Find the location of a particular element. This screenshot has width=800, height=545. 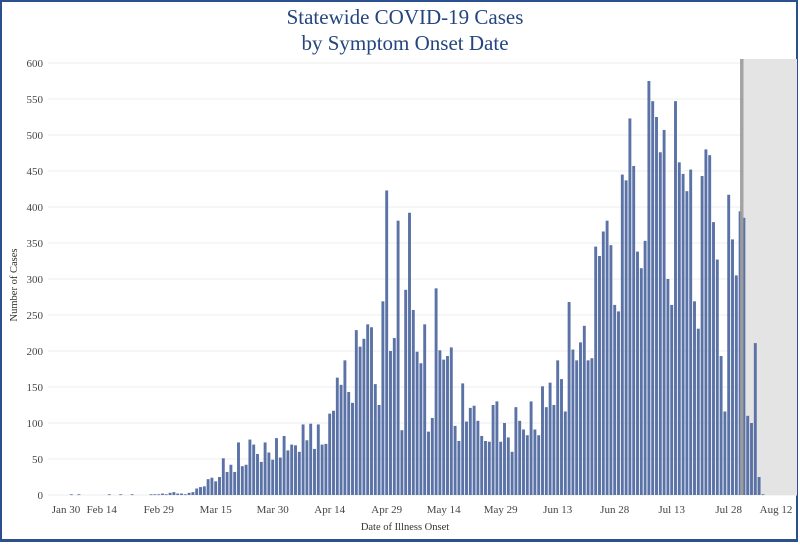

shaded-region-fill is located at coordinates (769, 277).